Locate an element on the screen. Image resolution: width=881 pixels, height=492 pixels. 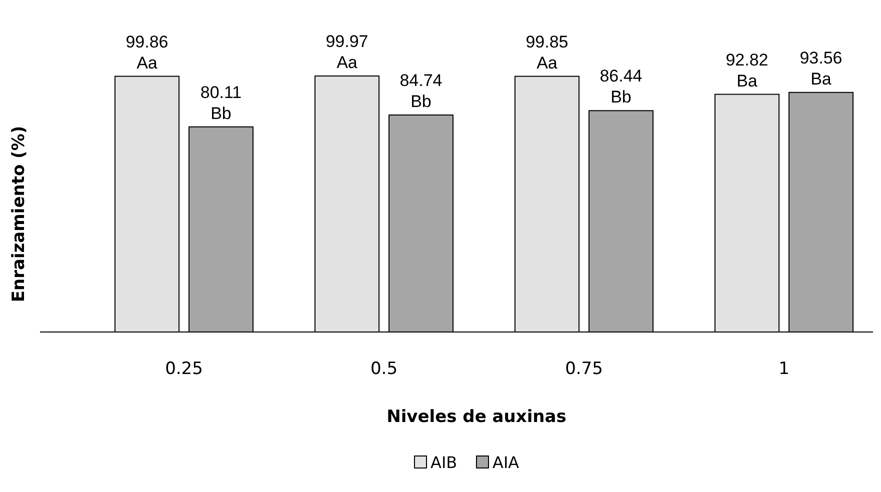
data-label: 99.85 Aa is located at coordinates (547, 52).